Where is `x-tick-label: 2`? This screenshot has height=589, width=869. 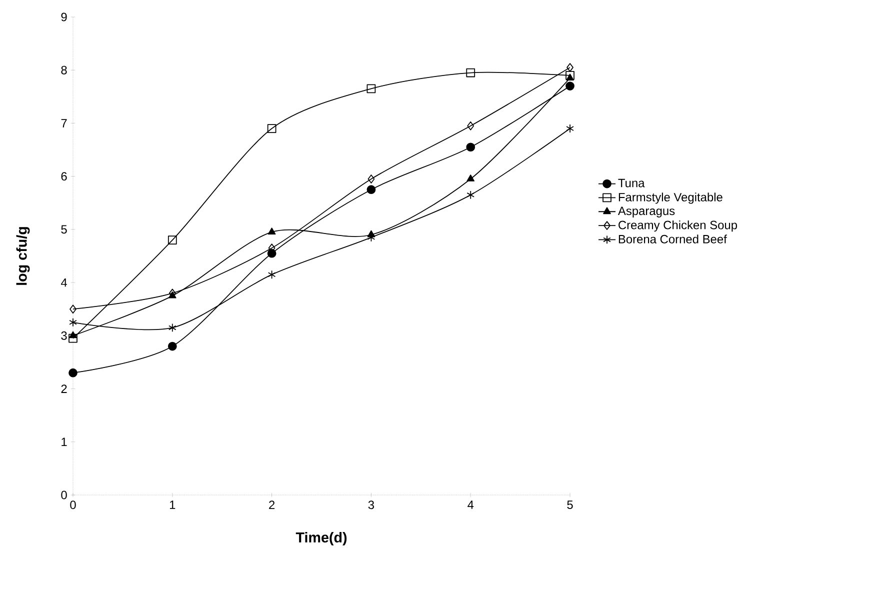
x-tick-label: 2 is located at coordinates (272, 504).